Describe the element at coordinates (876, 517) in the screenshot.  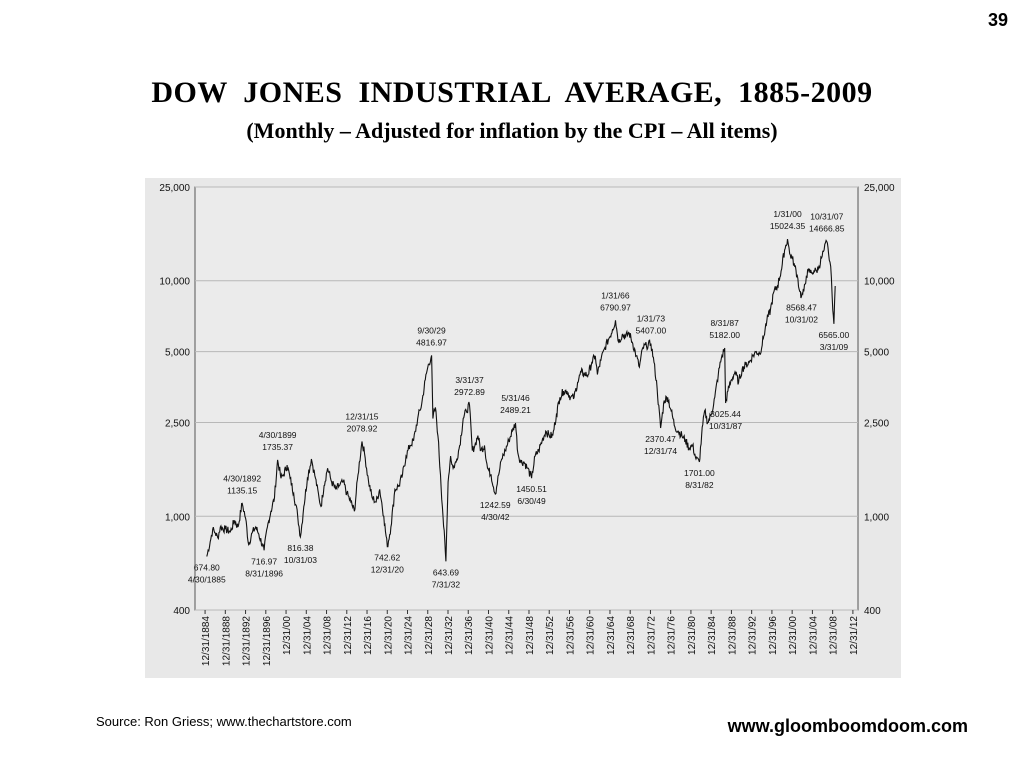
I see `y-tick-label-right: 1,000` at that location.